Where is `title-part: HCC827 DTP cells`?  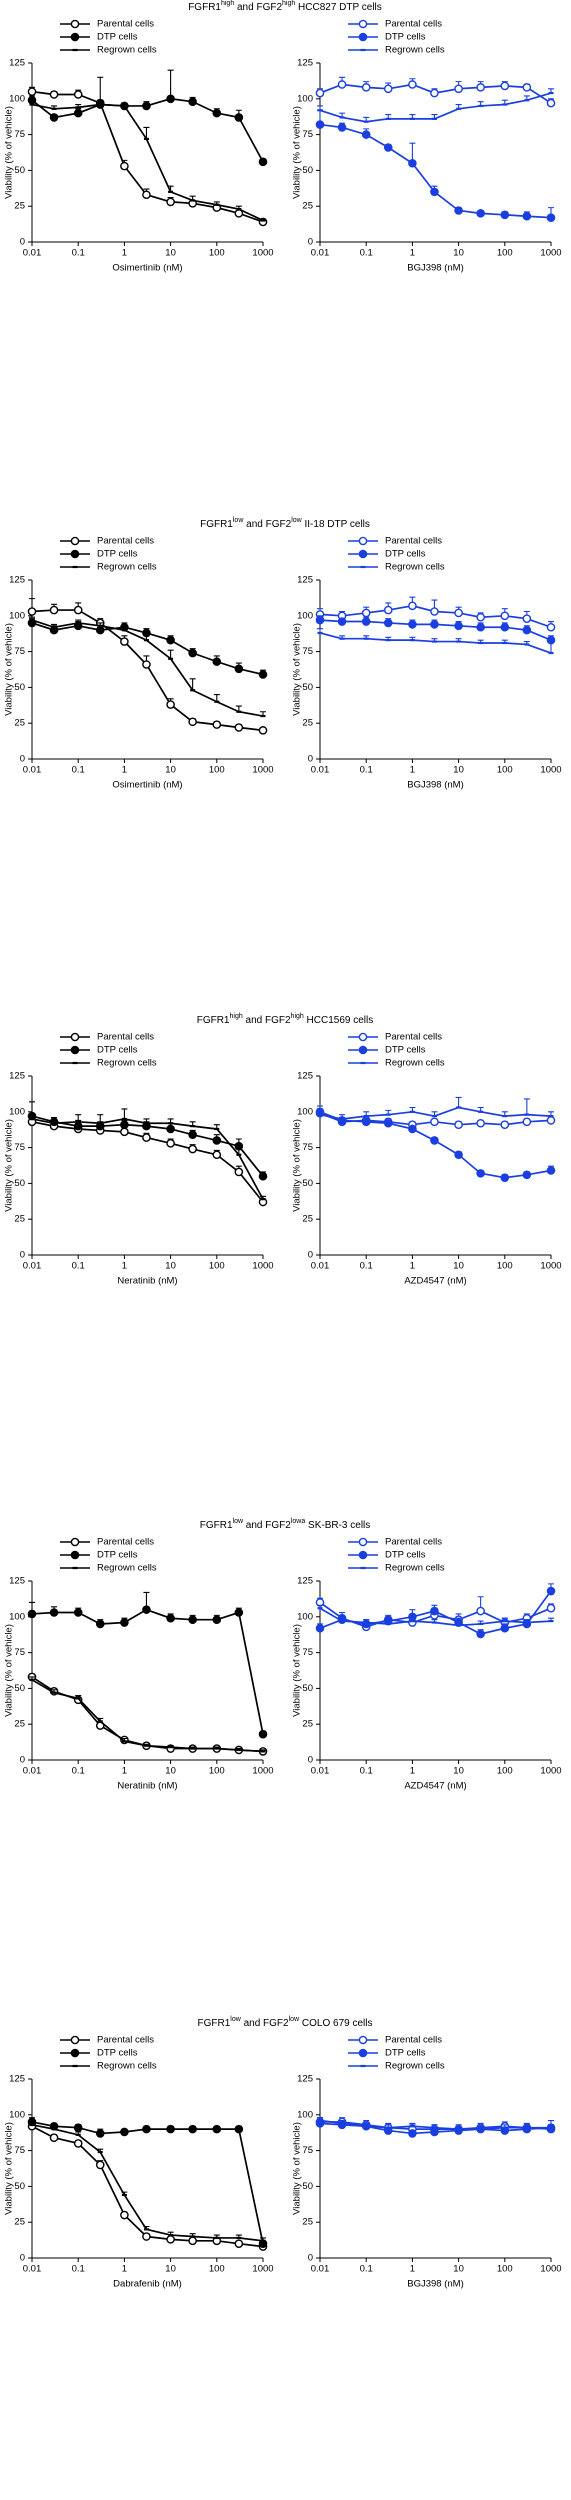
title-part: HCC827 DTP cells is located at coordinates (338, 7).